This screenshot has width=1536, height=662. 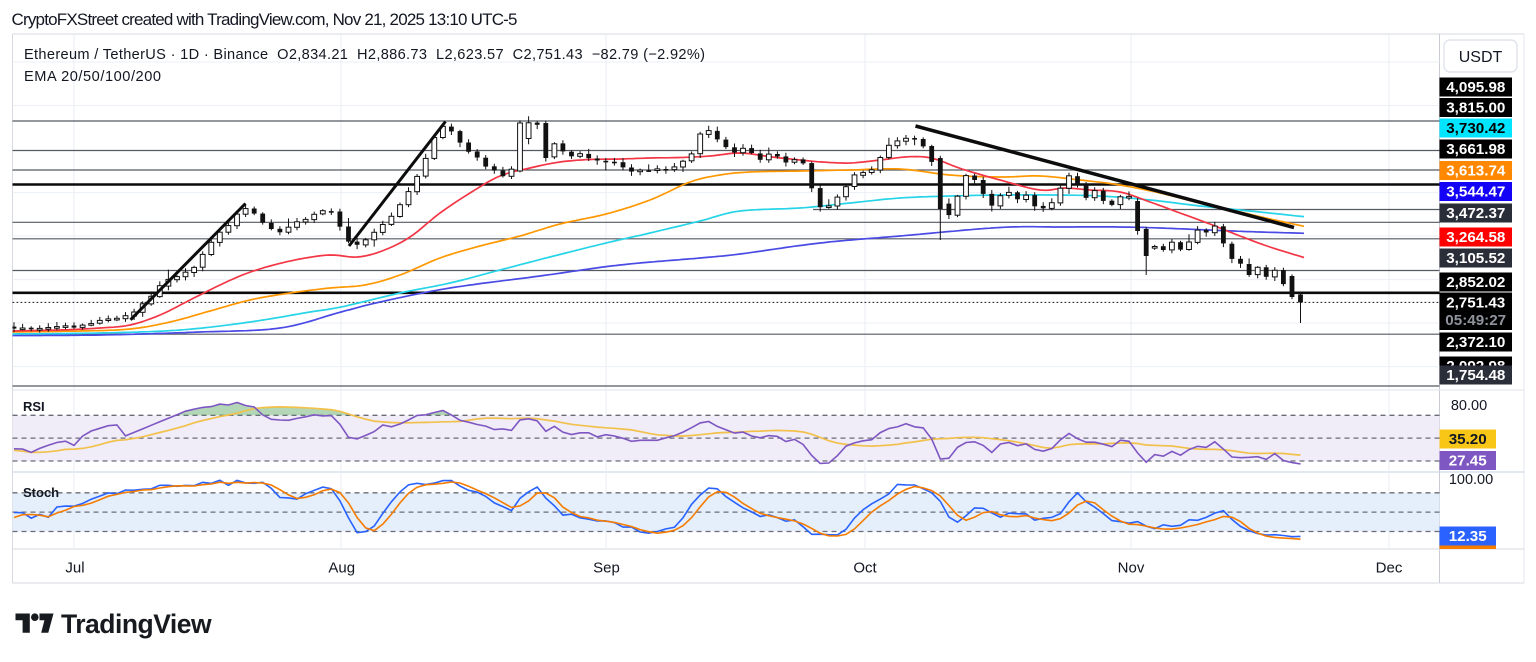 I want to click on svg-text: USDT, so click(x=1481, y=57).